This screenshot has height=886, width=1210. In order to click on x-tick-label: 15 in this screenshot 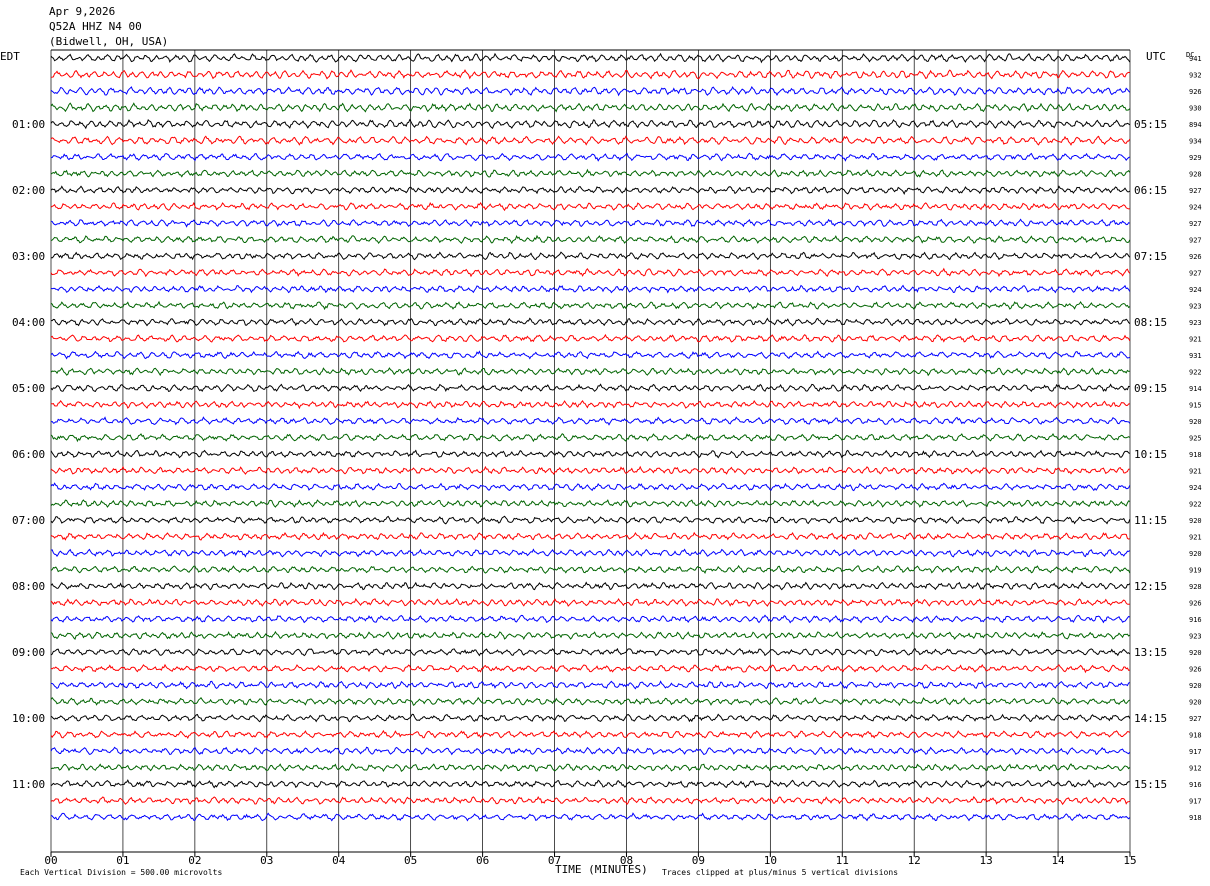, I will do `click(1129, 860)`.